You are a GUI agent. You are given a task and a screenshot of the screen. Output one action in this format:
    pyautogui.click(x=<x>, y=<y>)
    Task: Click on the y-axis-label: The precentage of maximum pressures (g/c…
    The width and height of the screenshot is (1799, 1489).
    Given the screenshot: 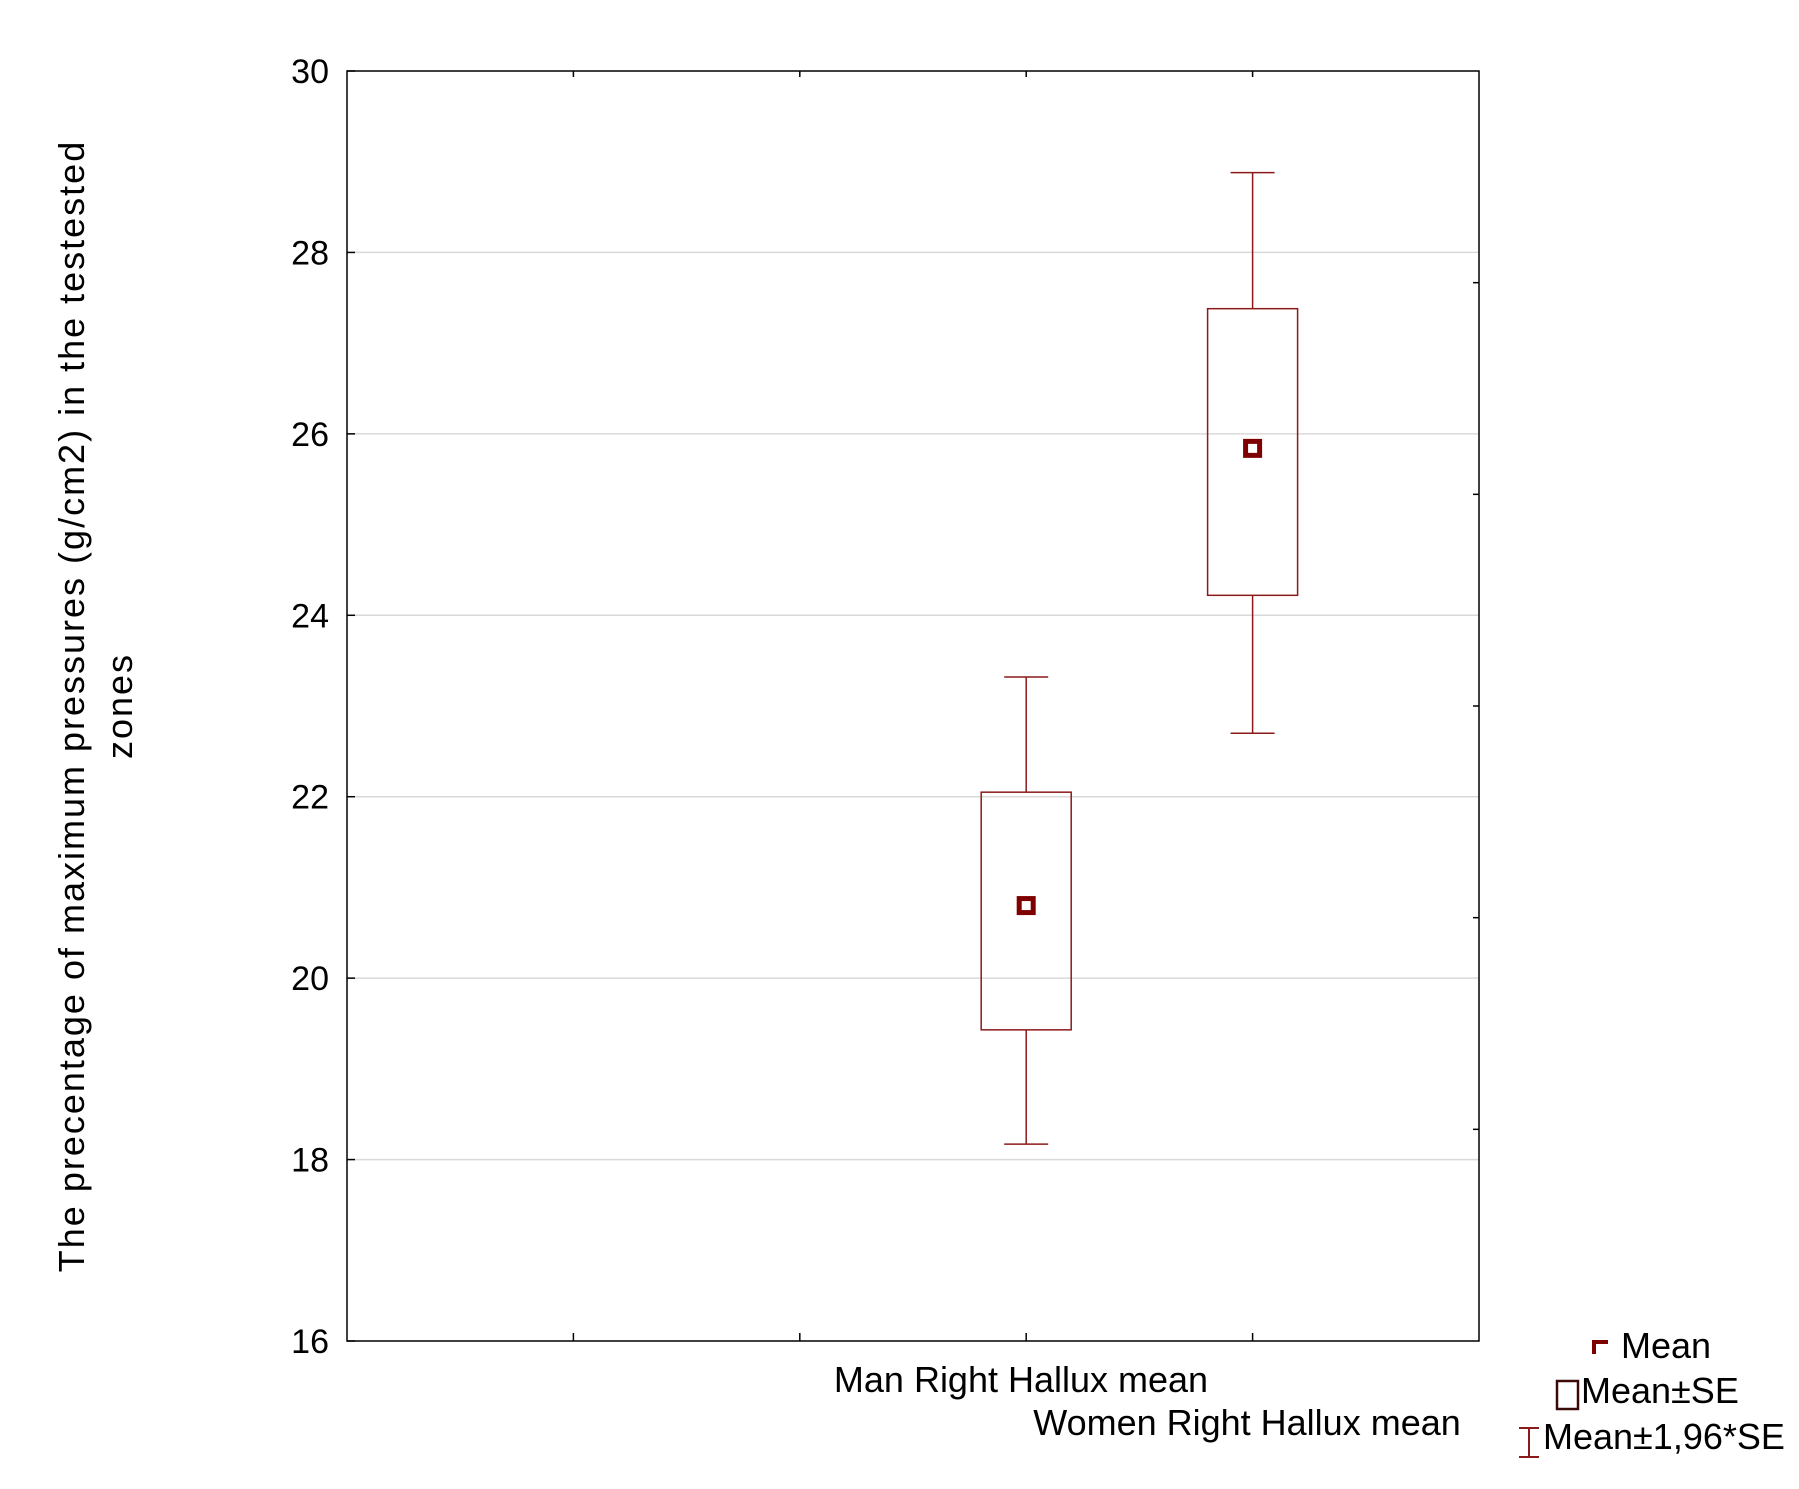 What is the action you would take?
    pyautogui.click(x=95, y=706)
    